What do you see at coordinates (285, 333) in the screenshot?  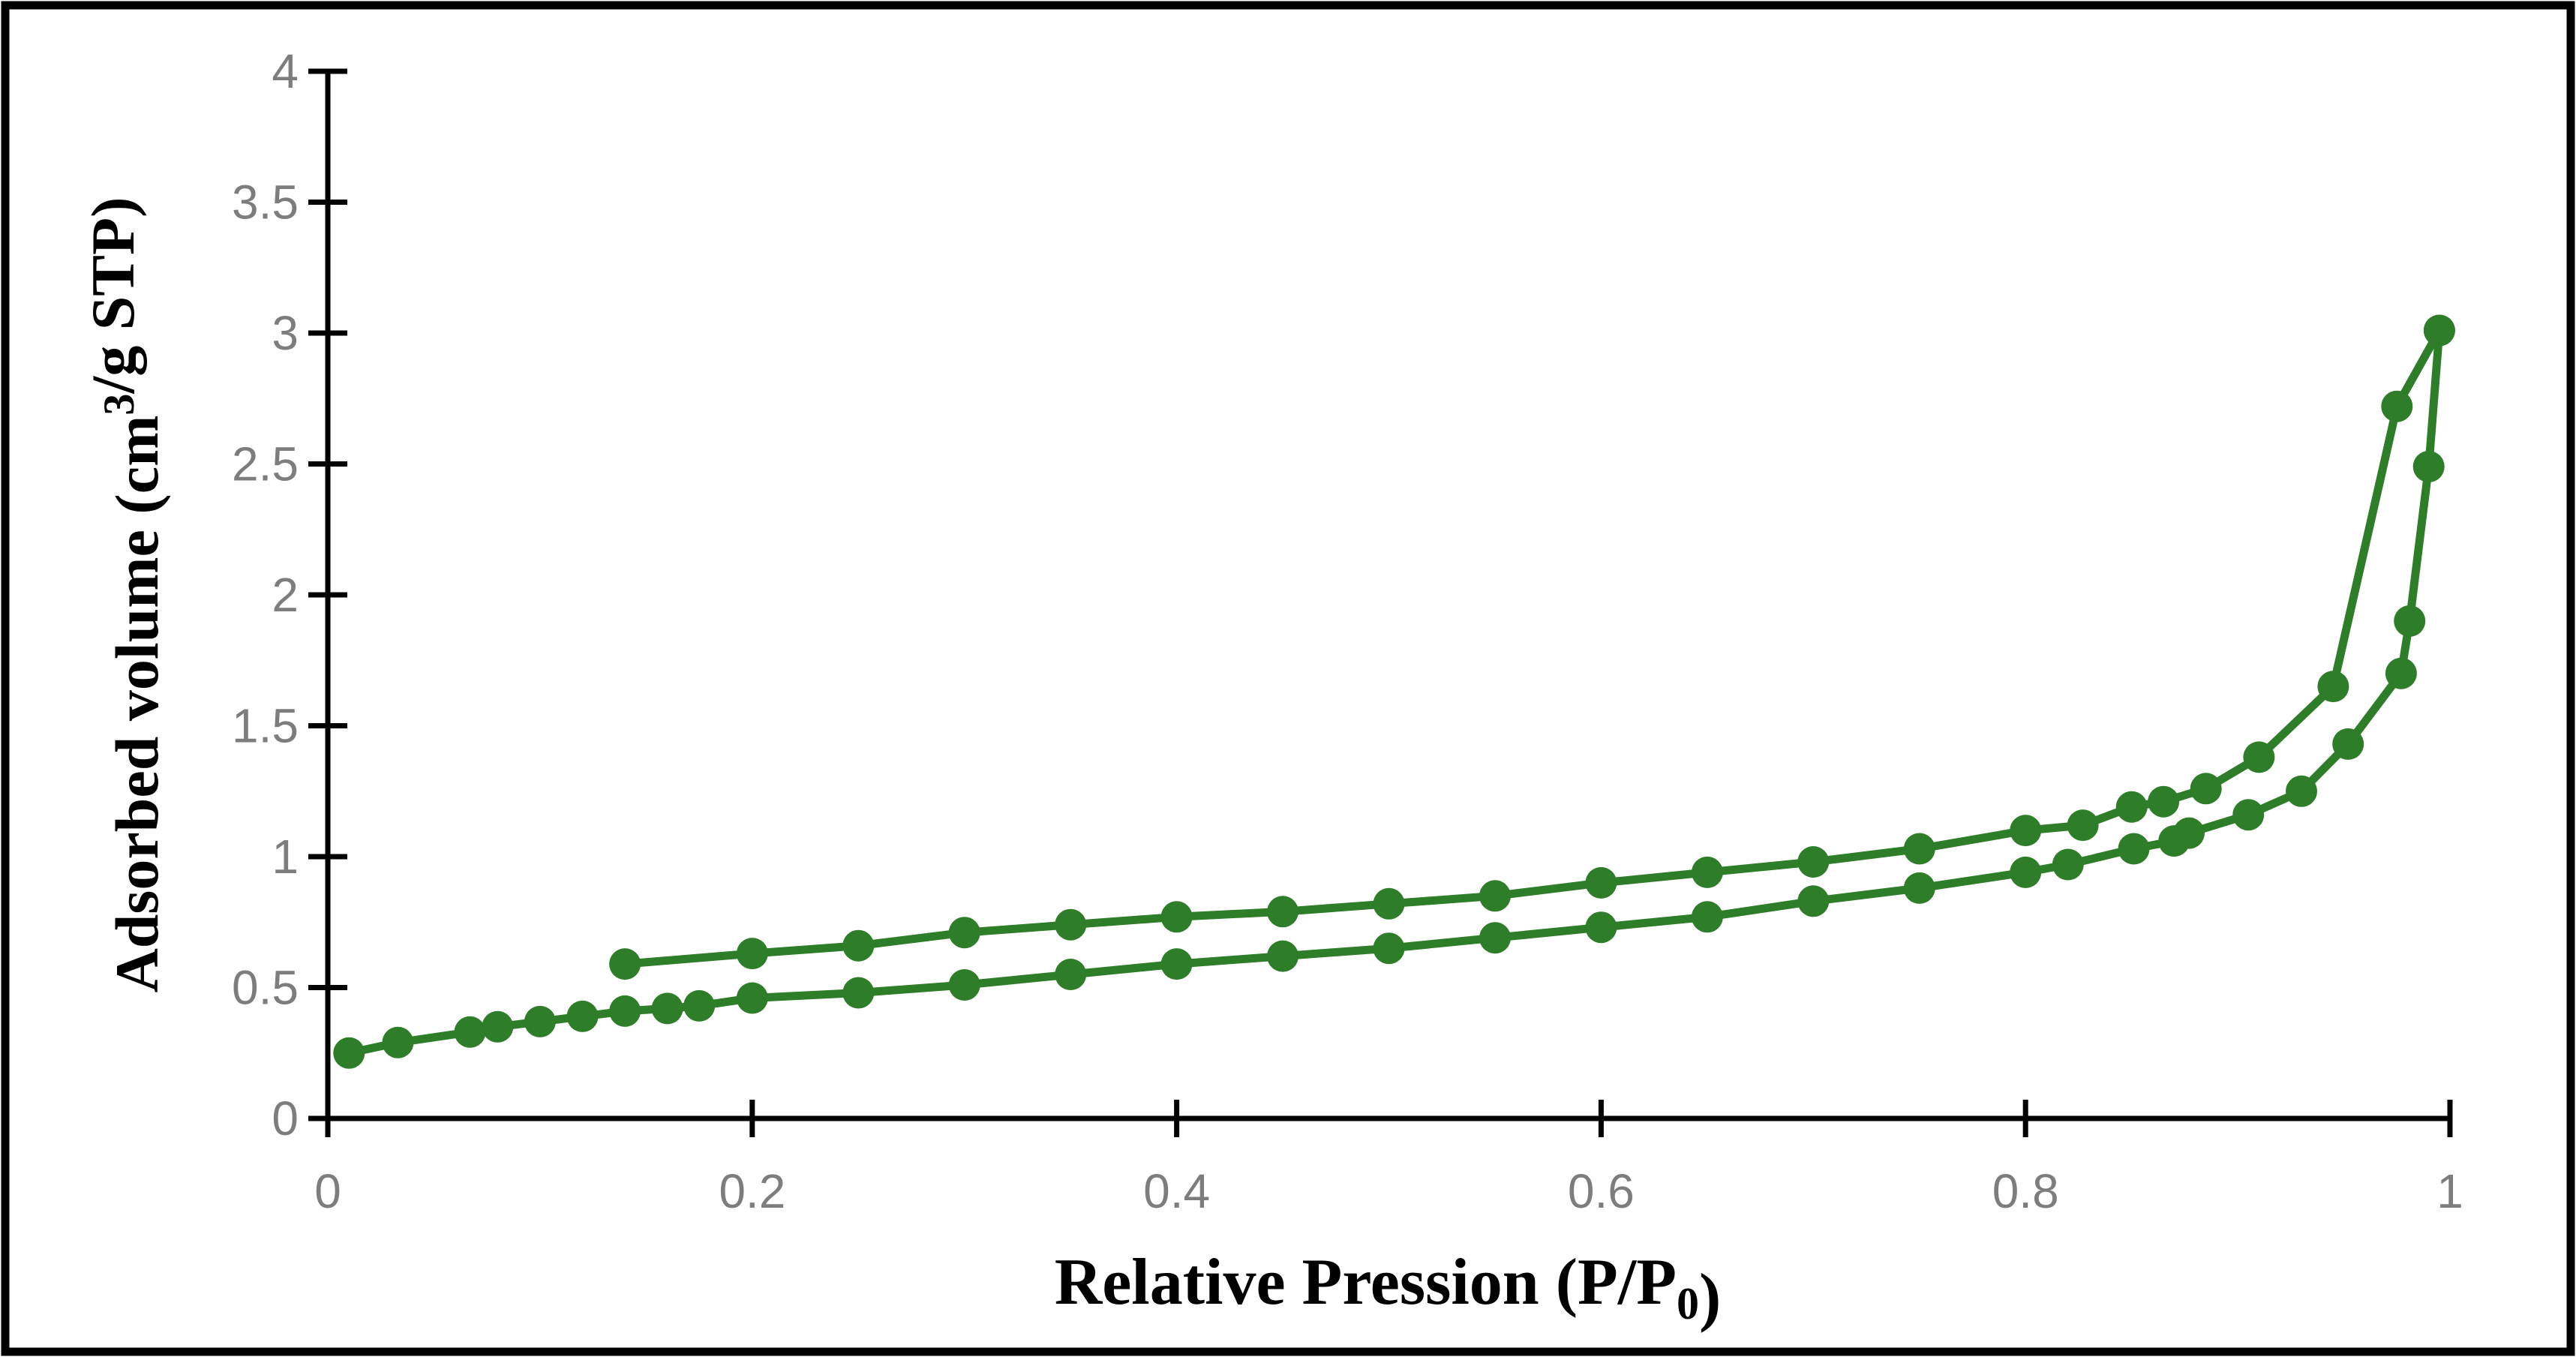 I see `y-axis-tick-label: 3` at bounding box center [285, 333].